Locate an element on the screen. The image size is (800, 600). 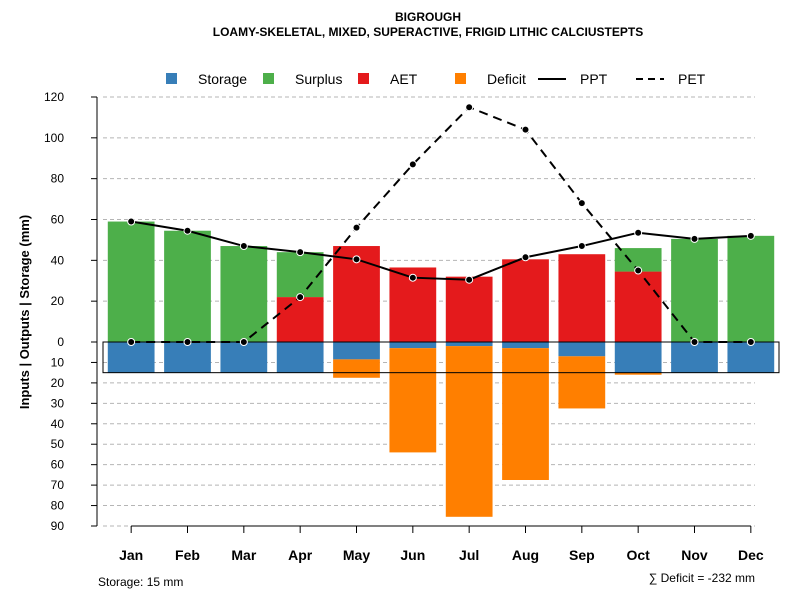
pet-point-may is located at coordinates (356, 227).